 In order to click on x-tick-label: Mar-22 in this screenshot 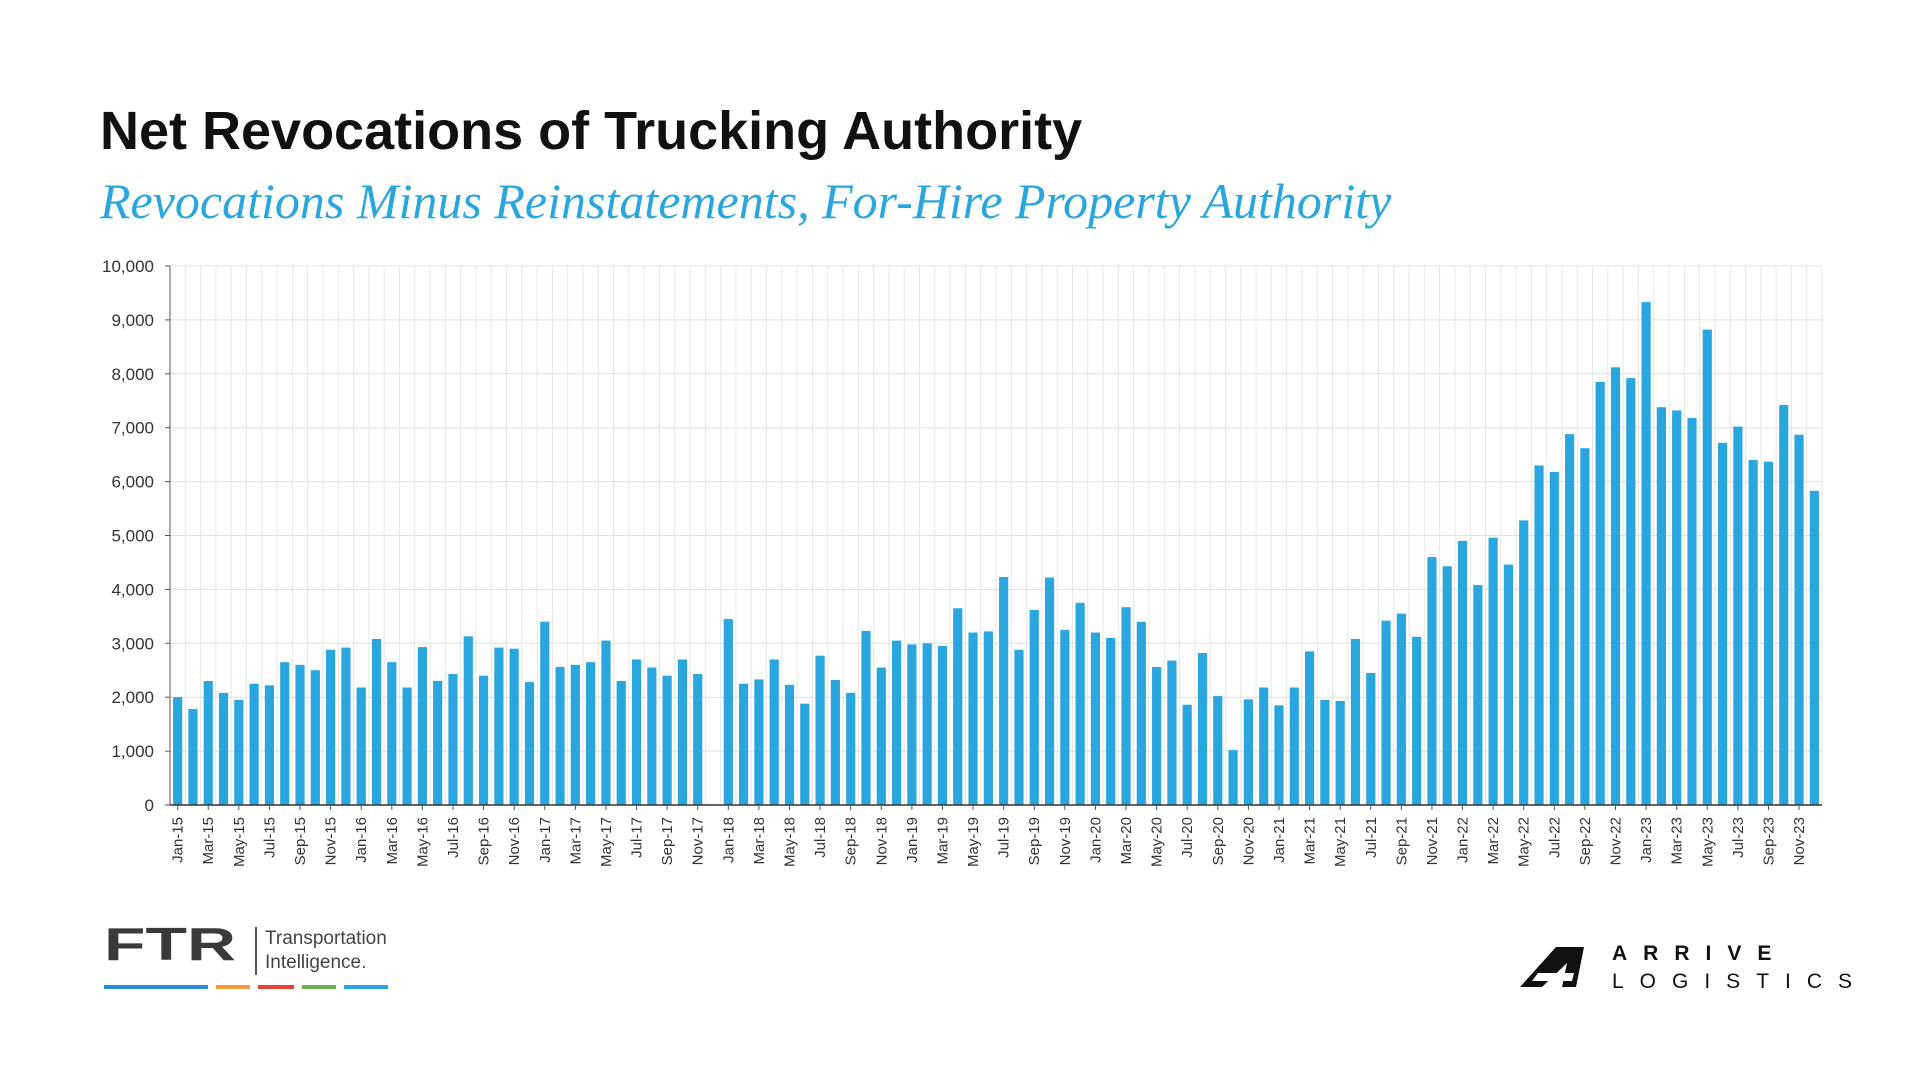, I will do `click(1493, 841)`.